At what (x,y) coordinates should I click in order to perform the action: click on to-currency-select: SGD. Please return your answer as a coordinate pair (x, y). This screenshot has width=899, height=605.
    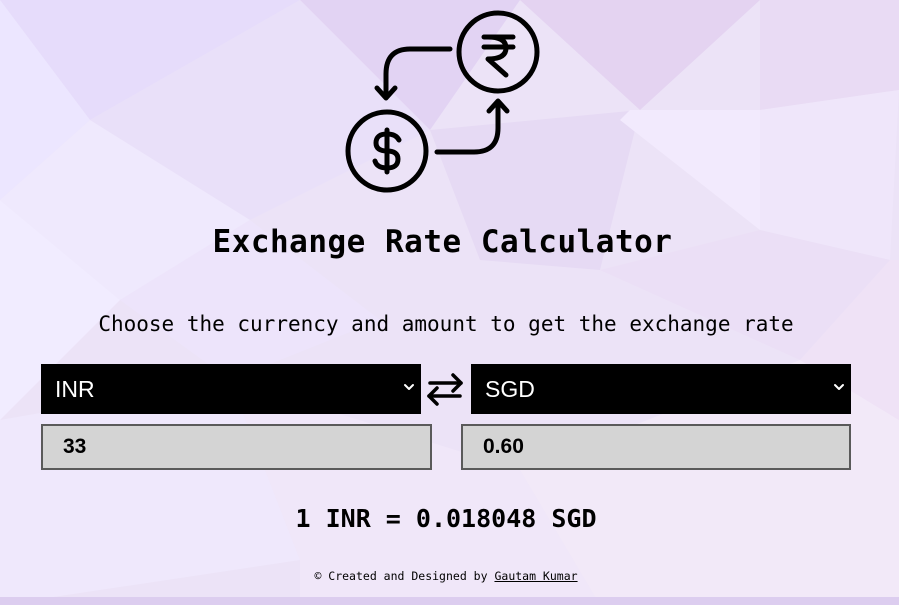
    Looking at the image, I should click on (661, 389).